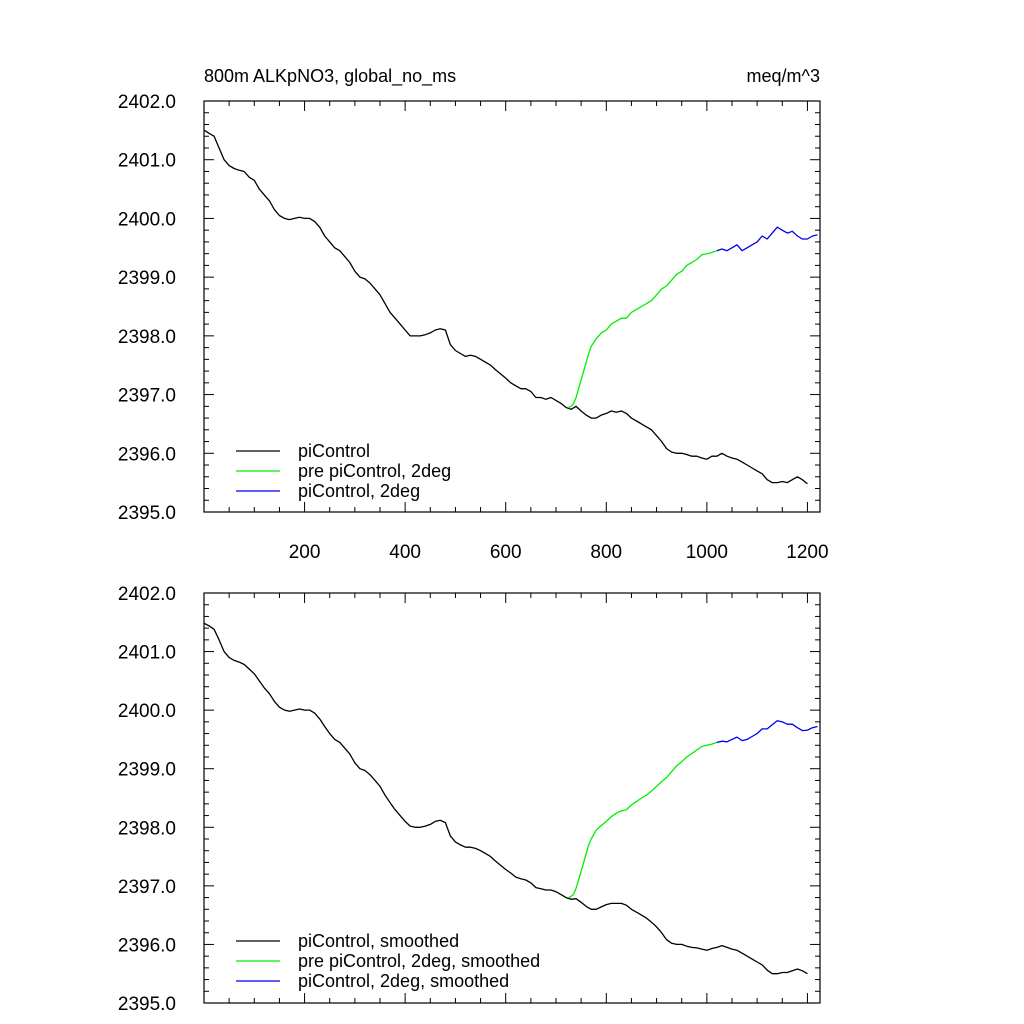 The image size is (1024, 1024). What do you see at coordinates (783, 76) in the screenshot?
I see `chart-units: meq/m^3` at bounding box center [783, 76].